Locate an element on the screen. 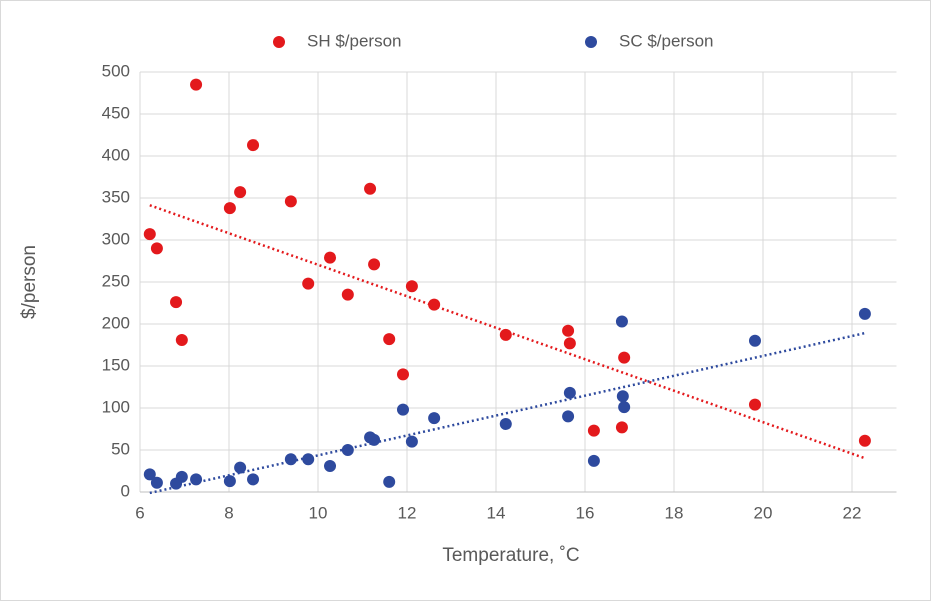 This screenshot has width=931, height=601. x-axis-title: Temperature, ˚C is located at coordinates (510, 555).